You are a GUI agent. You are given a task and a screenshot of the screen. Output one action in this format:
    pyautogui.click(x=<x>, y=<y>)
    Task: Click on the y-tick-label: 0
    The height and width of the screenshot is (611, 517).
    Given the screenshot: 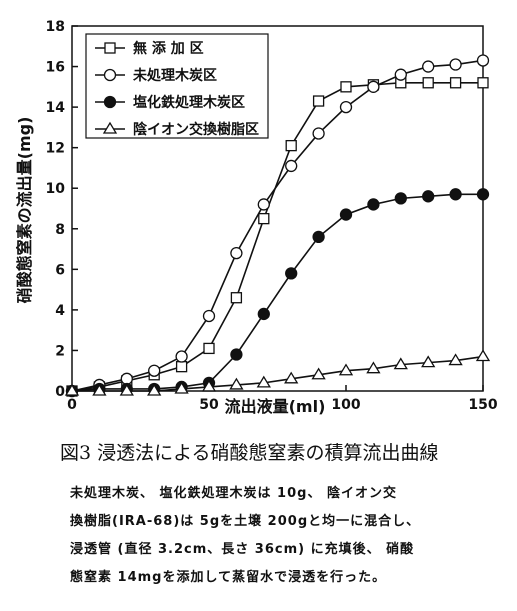 What is the action you would take?
    pyautogui.click(x=60, y=392)
    